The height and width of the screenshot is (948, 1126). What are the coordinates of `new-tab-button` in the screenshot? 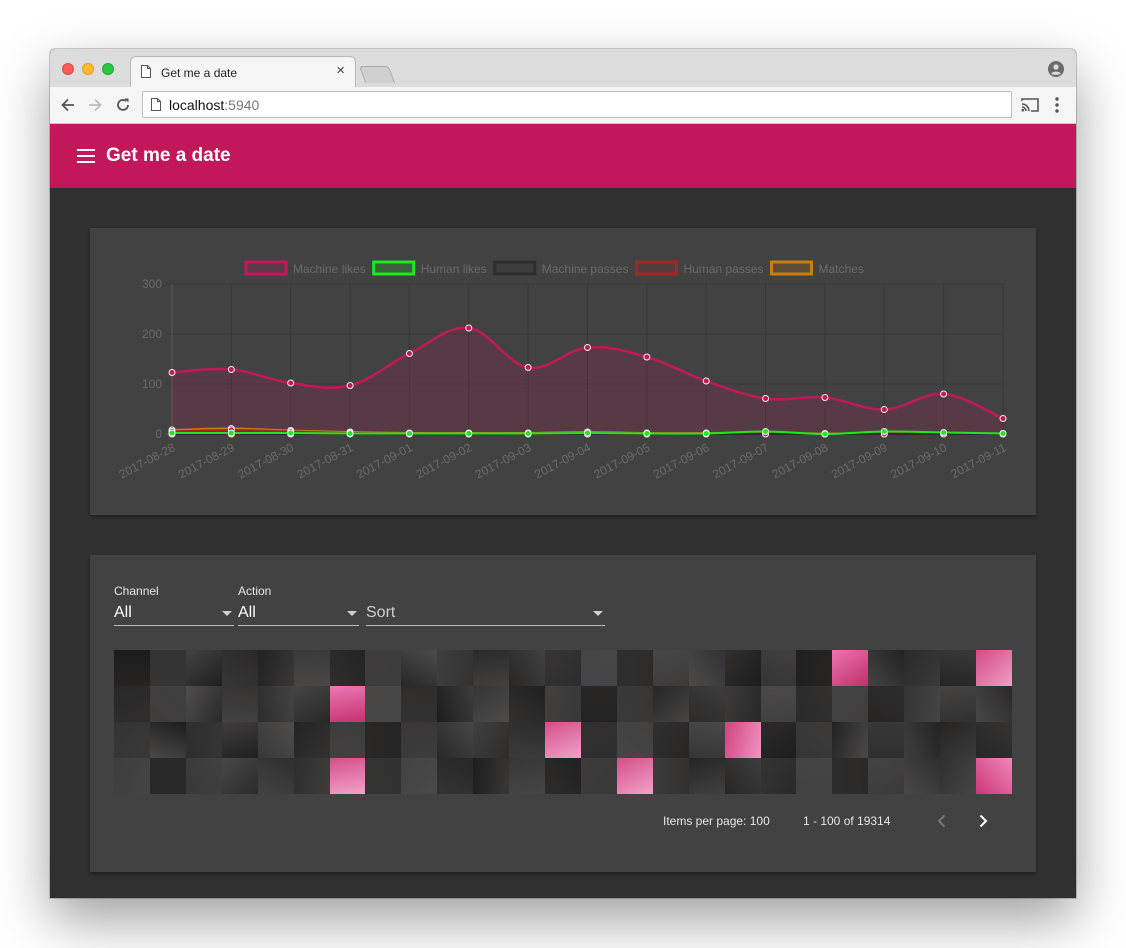 It's located at (377, 74).